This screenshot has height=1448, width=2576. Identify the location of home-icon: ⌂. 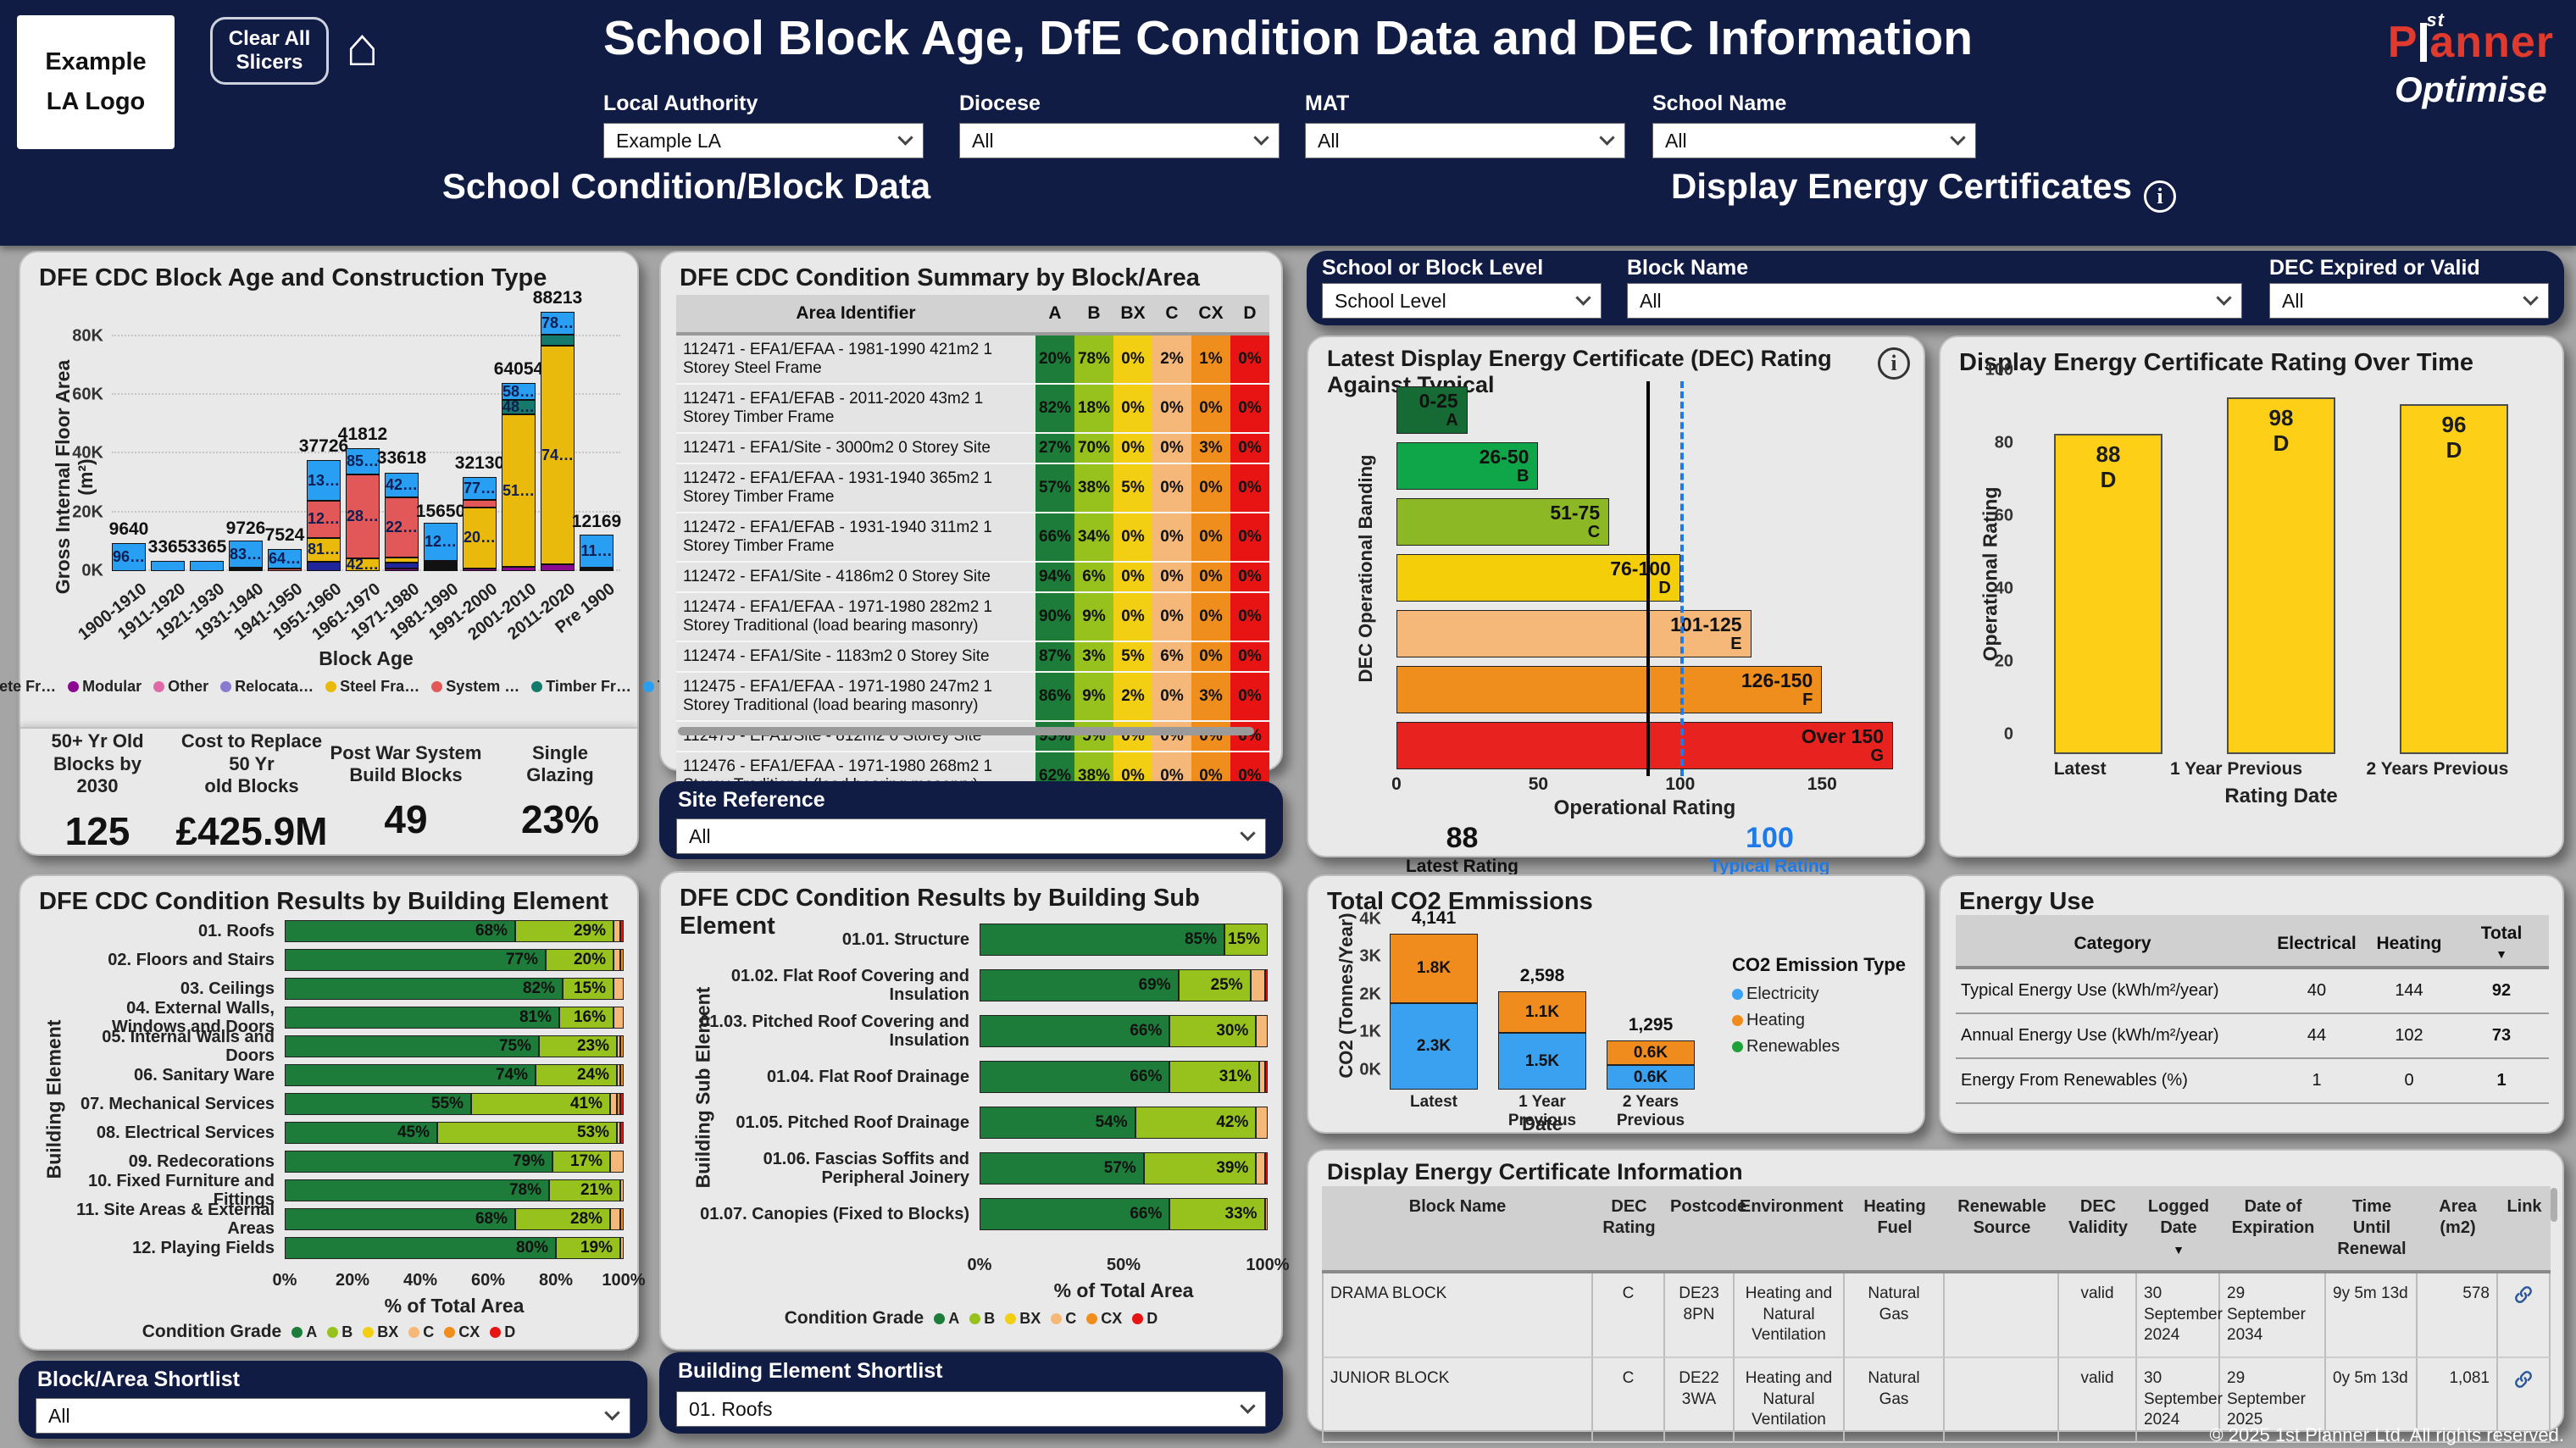
(362, 47).